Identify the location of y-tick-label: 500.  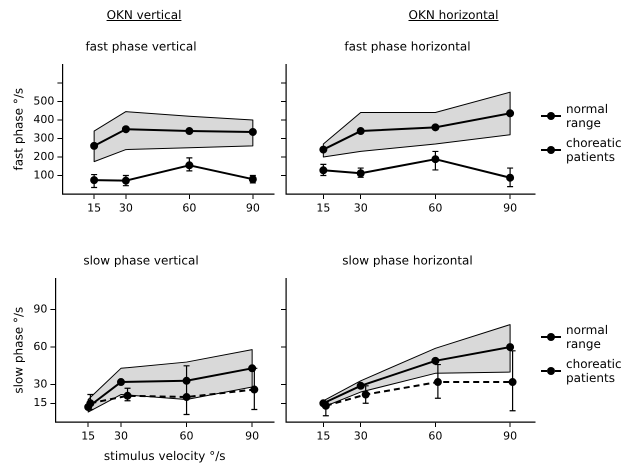
(43, 101).